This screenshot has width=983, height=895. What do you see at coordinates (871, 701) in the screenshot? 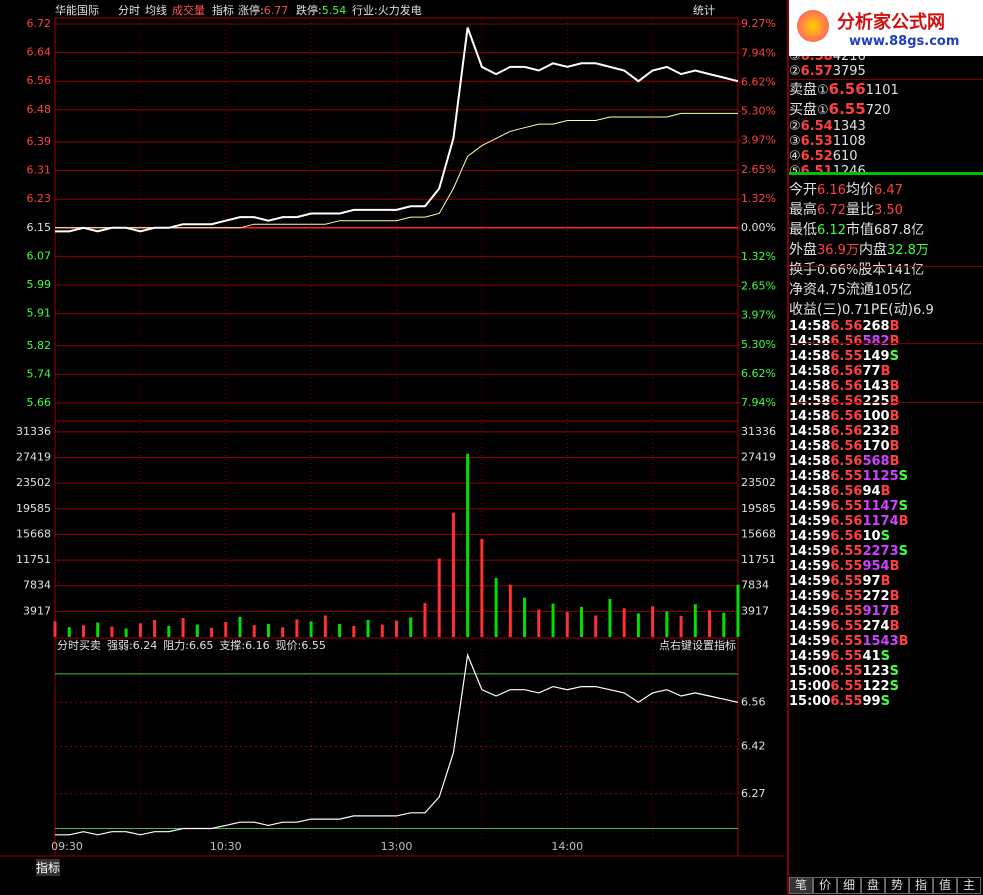
I see `trade-volume: 99` at bounding box center [871, 701].